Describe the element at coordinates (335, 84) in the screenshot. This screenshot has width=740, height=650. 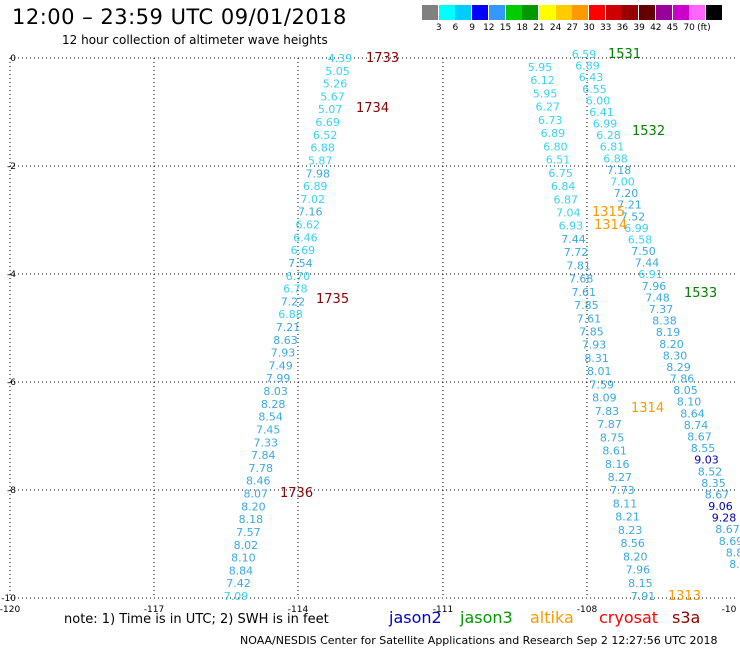
I see `wave-height-value: 5.26` at that location.